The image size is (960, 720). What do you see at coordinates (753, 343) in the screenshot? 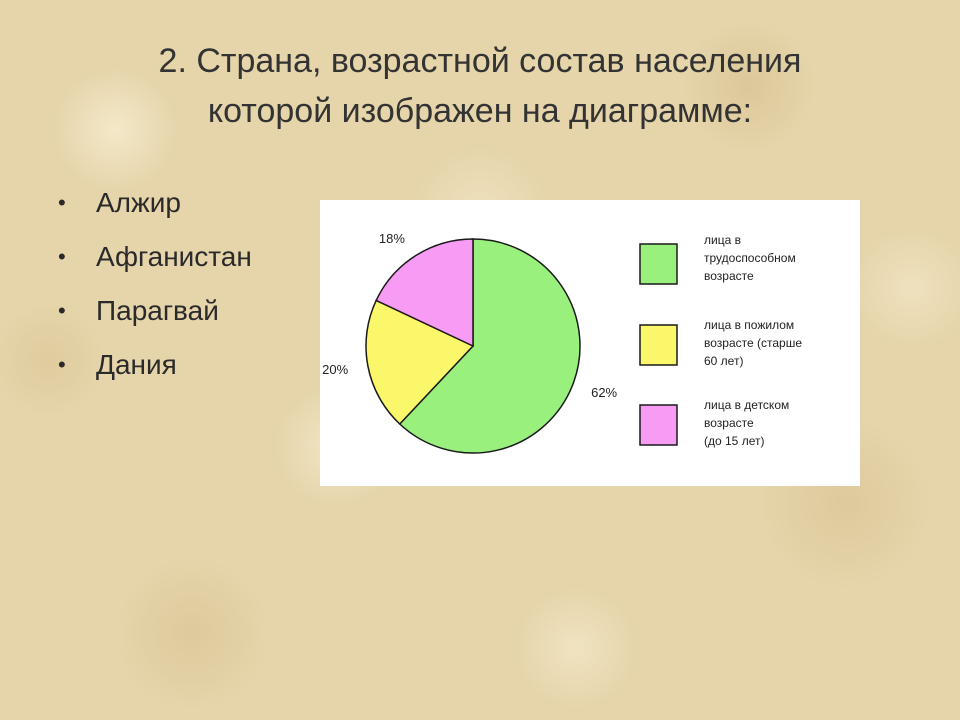
I see `legend-line: возрасте (старше` at bounding box center [753, 343].